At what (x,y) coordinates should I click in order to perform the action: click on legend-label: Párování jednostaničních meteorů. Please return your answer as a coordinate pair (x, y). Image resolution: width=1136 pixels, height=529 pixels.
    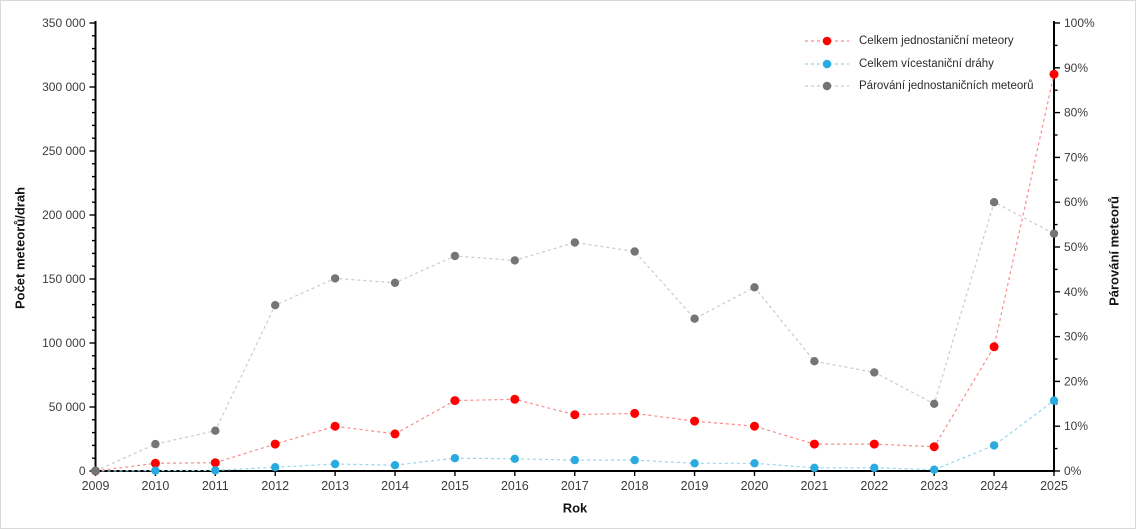
    Looking at the image, I should click on (946, 86).